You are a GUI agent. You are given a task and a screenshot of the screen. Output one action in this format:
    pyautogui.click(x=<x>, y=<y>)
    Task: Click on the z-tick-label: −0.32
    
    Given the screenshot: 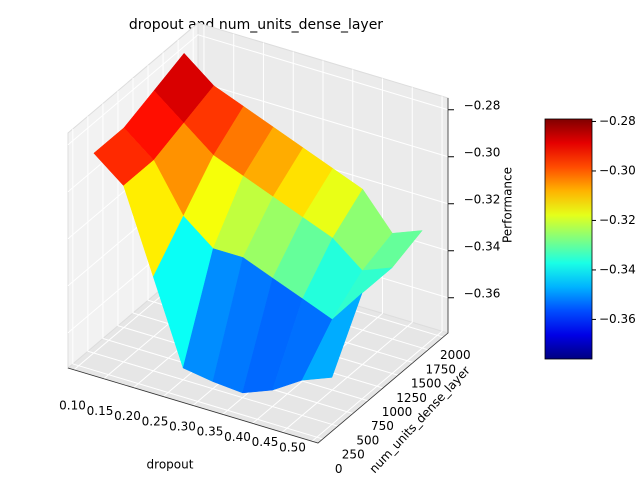 What is the action you would take?
    pyautogui.click(x=482, y=199)
    